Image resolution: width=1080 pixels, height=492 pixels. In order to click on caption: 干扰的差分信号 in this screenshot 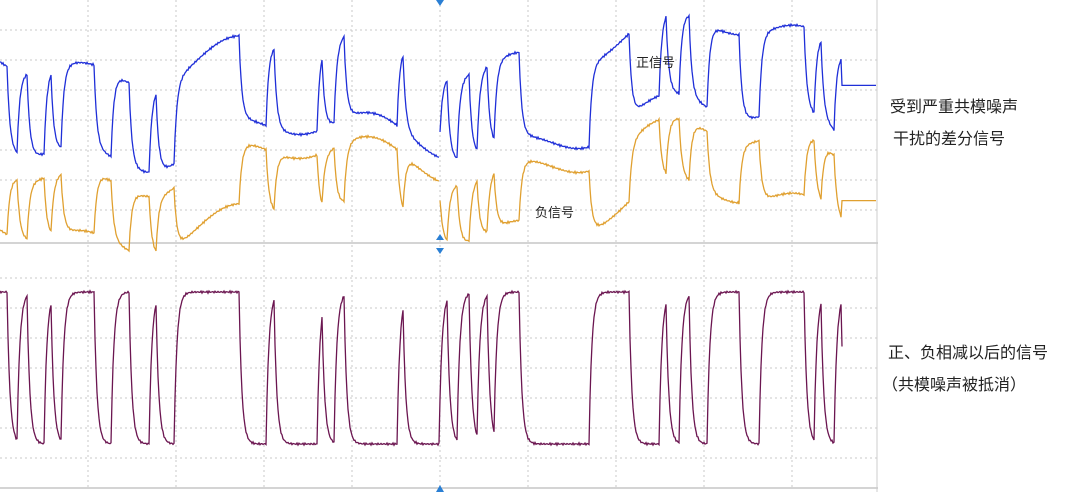, I will do `click(949, 138)`.